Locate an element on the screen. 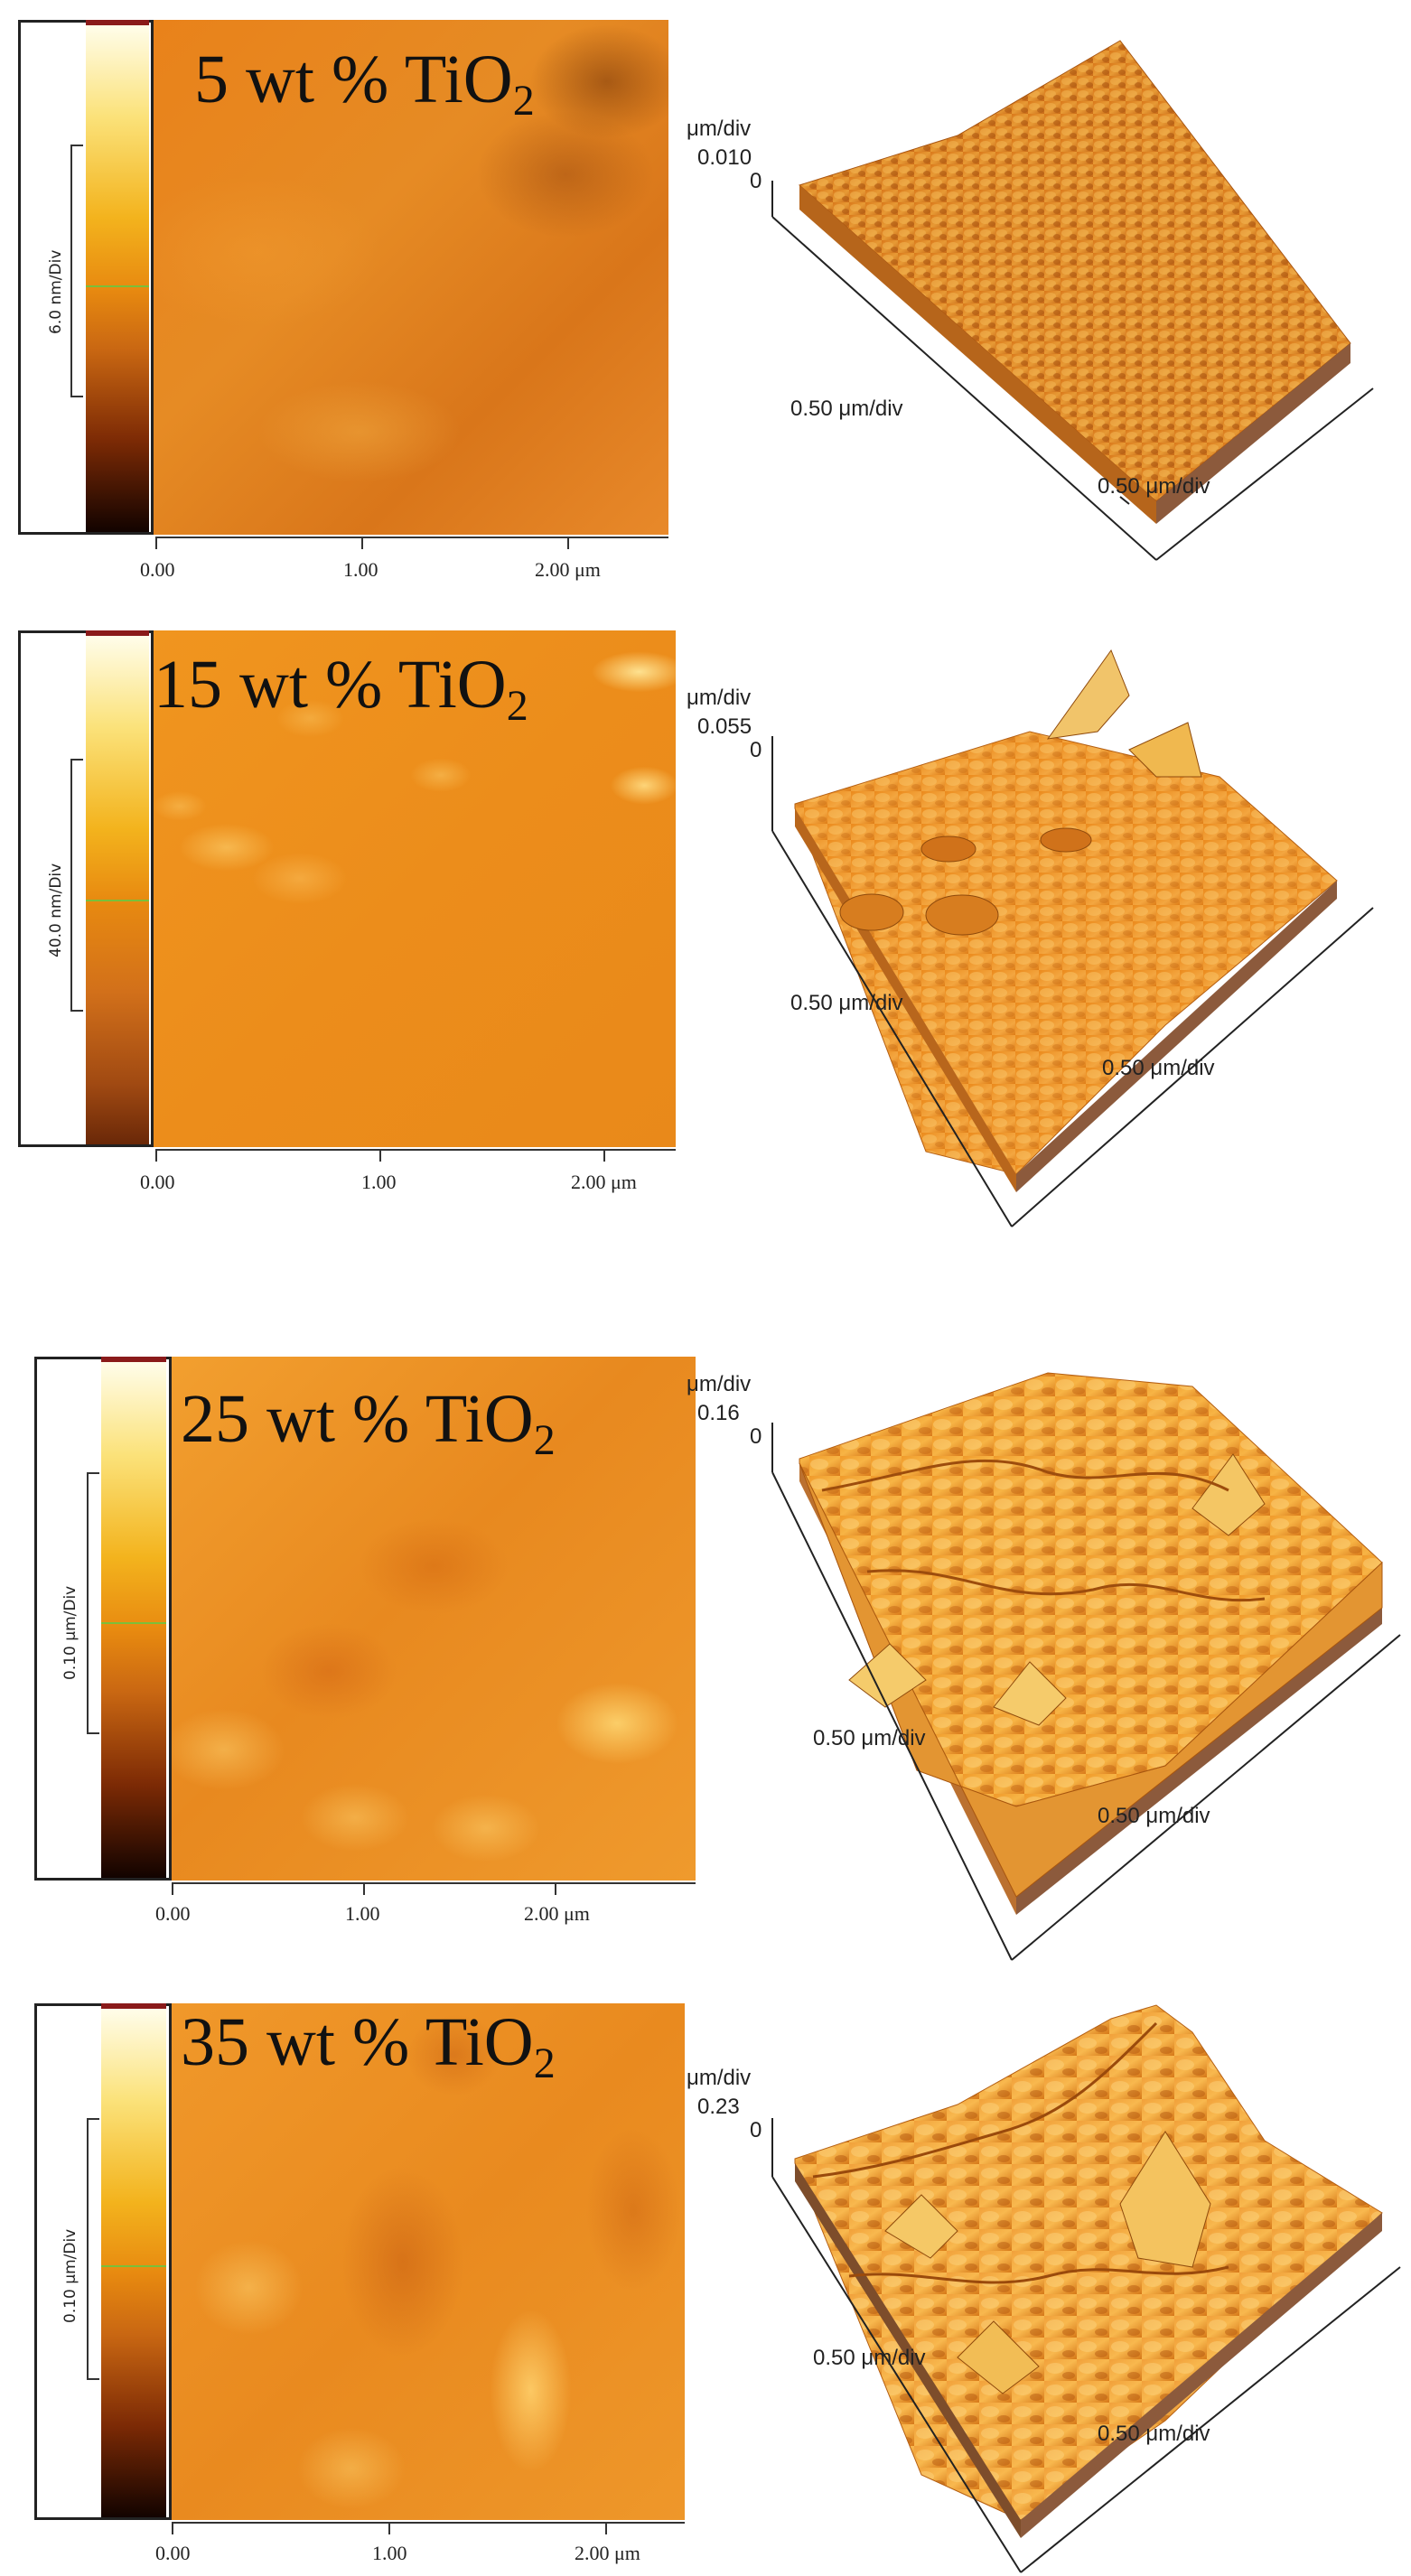  afm-3d-surface: μm/div 0.010 0 0.50 μm/div 0.50 μm/div is located at coordinates (1030, 300).